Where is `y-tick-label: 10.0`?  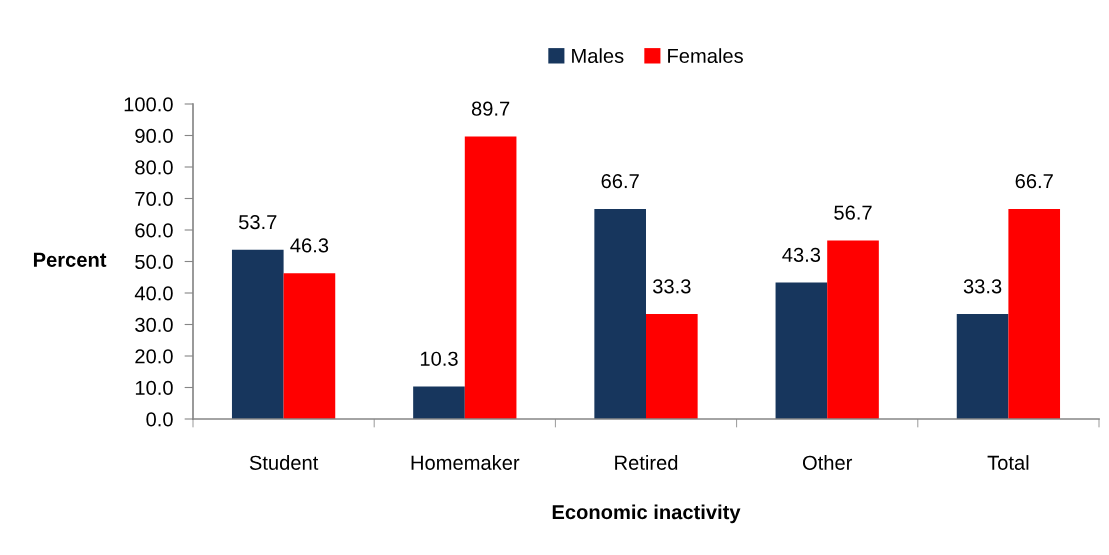 y-tick-label: 10.0 is located at coordinates (154, 387).